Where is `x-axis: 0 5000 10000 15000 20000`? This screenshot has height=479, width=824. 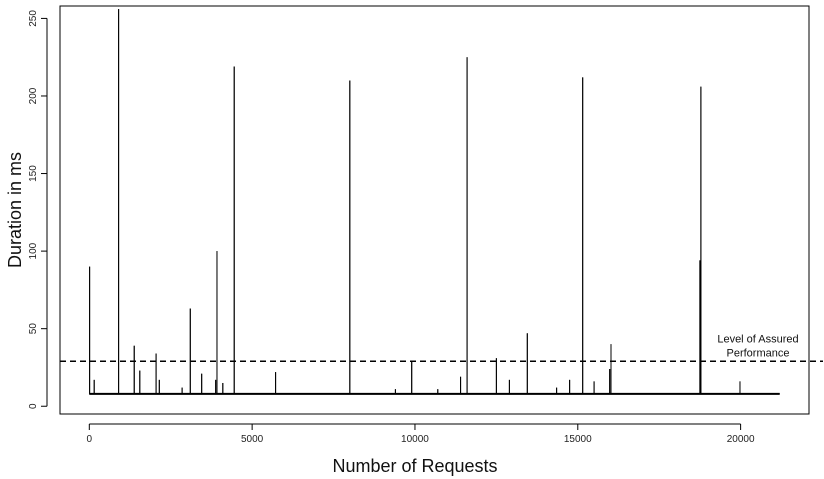 x-axis: 0 5000 10000 15000 20000 is located at coordinates (421, 434).